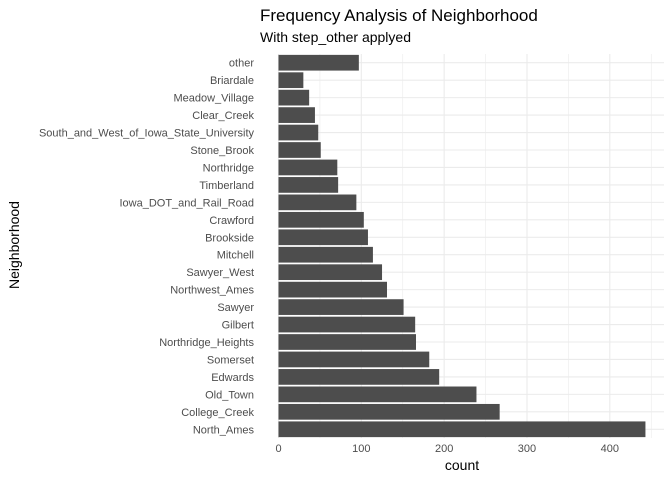 Image resolution: width=672 pixels, height=480 pixels. I want to click on y-tick-label: Northwest_Ames, so click(212, 291).